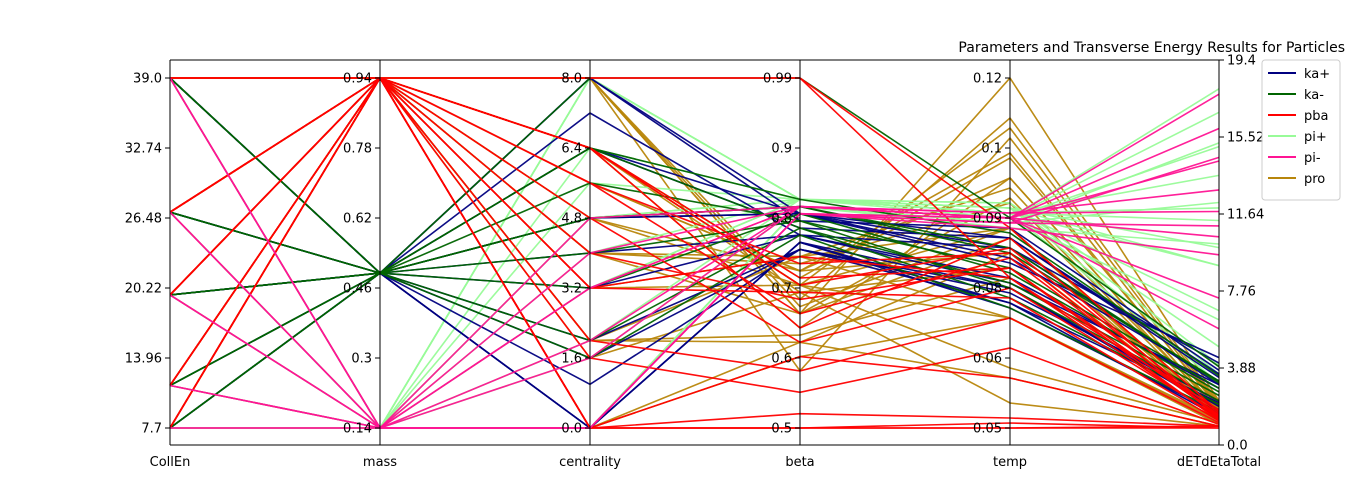 Image resolution: width=1354 pixels, height=500 pixels. Describe the element at coordinates (1301, 130) in the screenshot. I see `legend: ka+ ka-pba pi+ pi-pro` at that location.